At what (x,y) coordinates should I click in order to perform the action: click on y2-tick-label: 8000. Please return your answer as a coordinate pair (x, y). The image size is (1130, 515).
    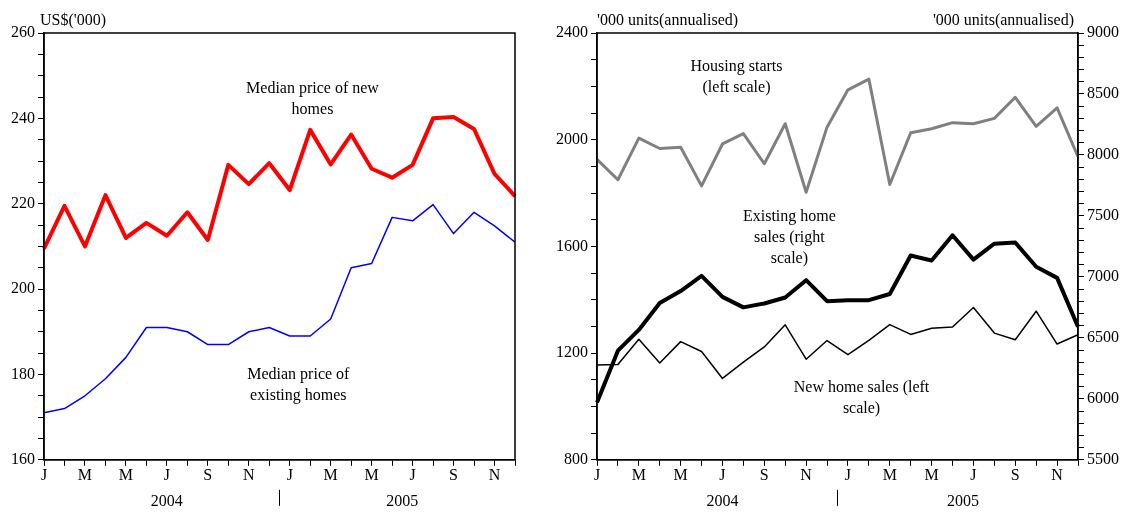
    Looking at the image, I should click on (1103, 154).